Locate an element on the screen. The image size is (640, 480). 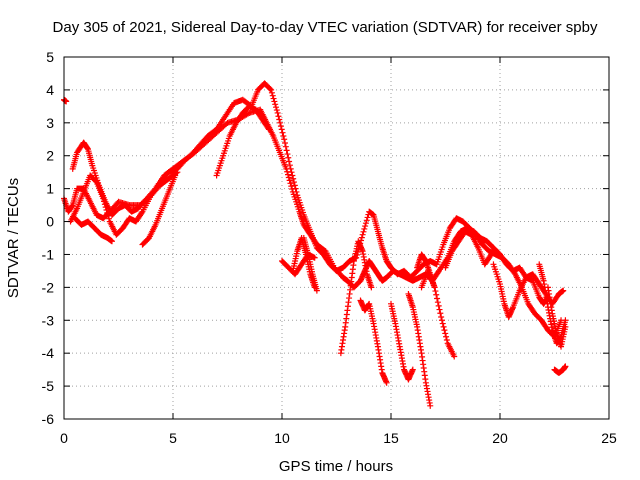
series-track-n is located at coordinates (419, 349).